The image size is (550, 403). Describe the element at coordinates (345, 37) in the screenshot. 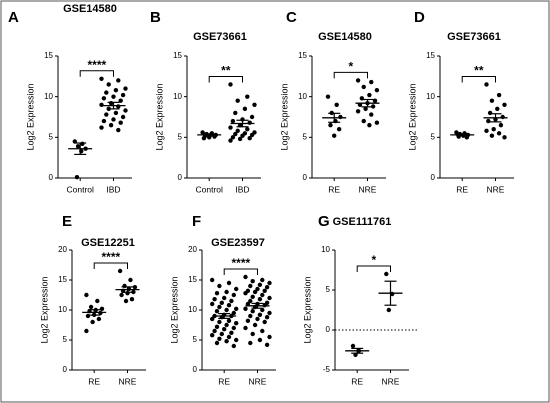

I see `panel-title: GSE14580` at that location.